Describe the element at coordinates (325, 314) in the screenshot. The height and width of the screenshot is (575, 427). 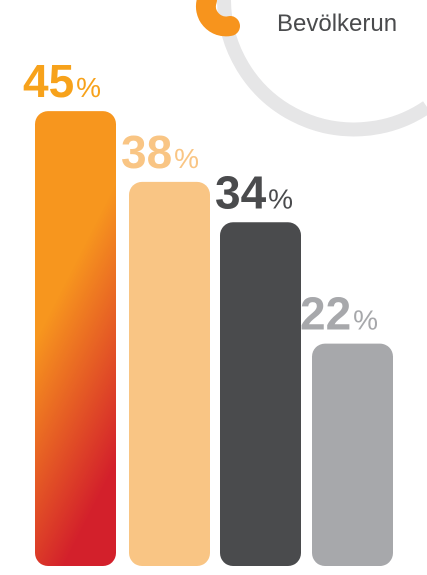
I see `value-number: 22` at that location.